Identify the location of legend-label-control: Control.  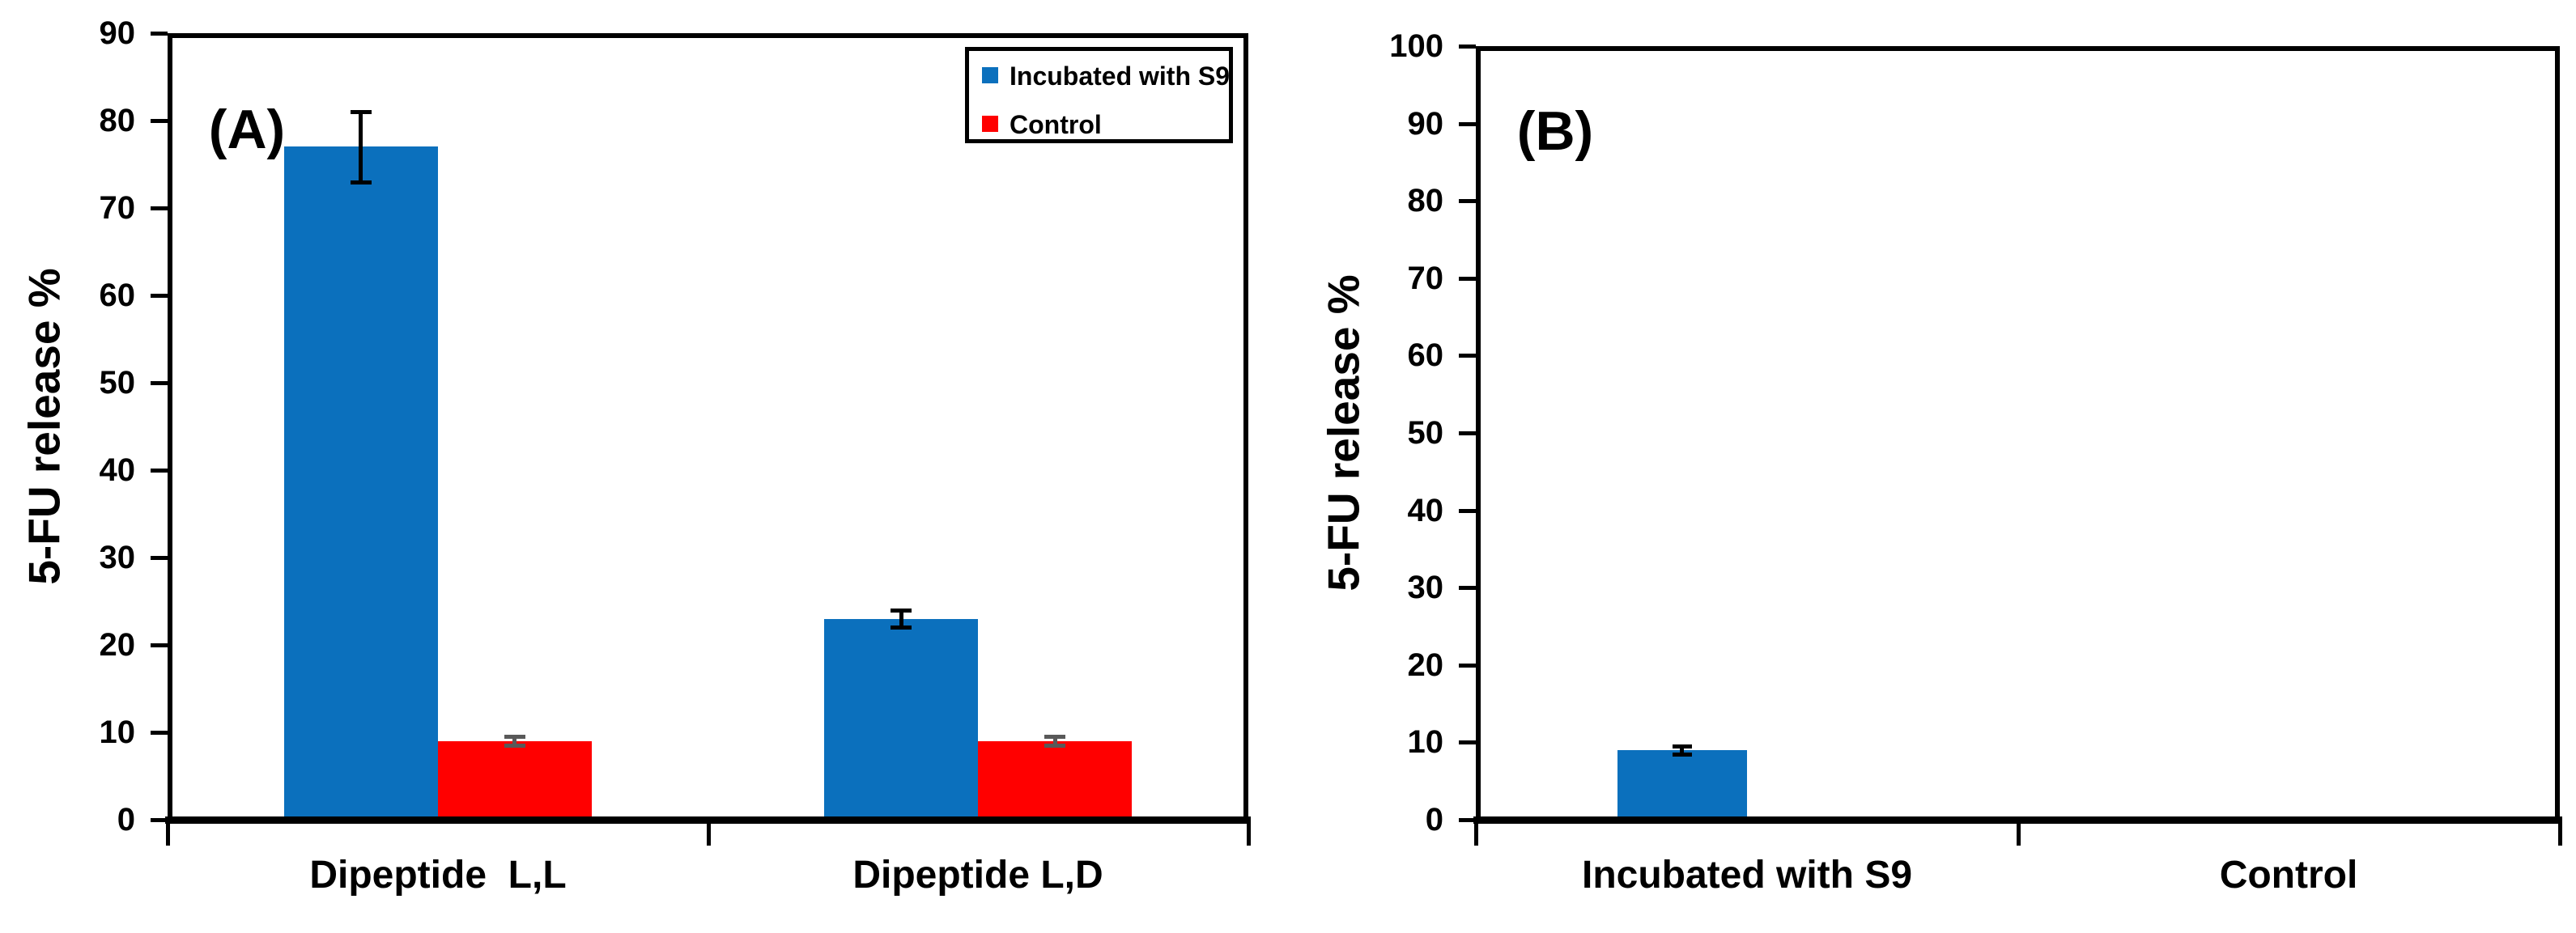
(1056, 124).